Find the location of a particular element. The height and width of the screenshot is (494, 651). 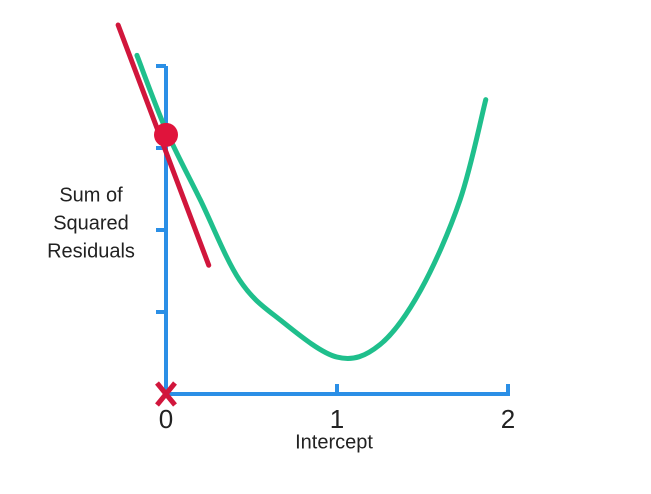

y-axis-label: Sum of is located at coordinates (91, 195).